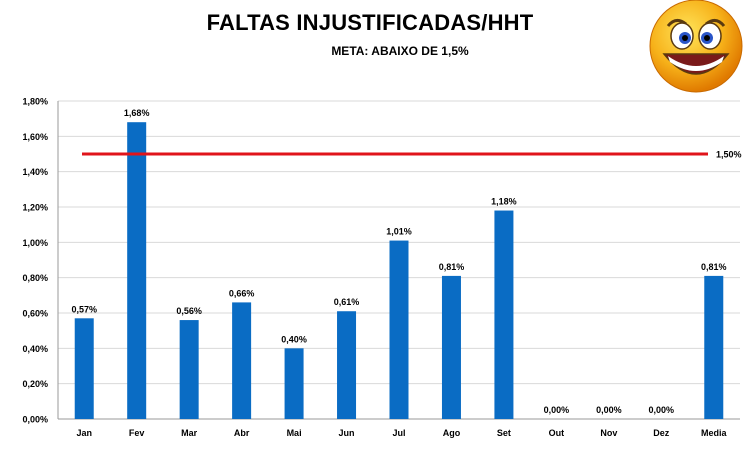 The image size is (755, 450). I want to click on x-tick-label: Dez, so click(661, 433).